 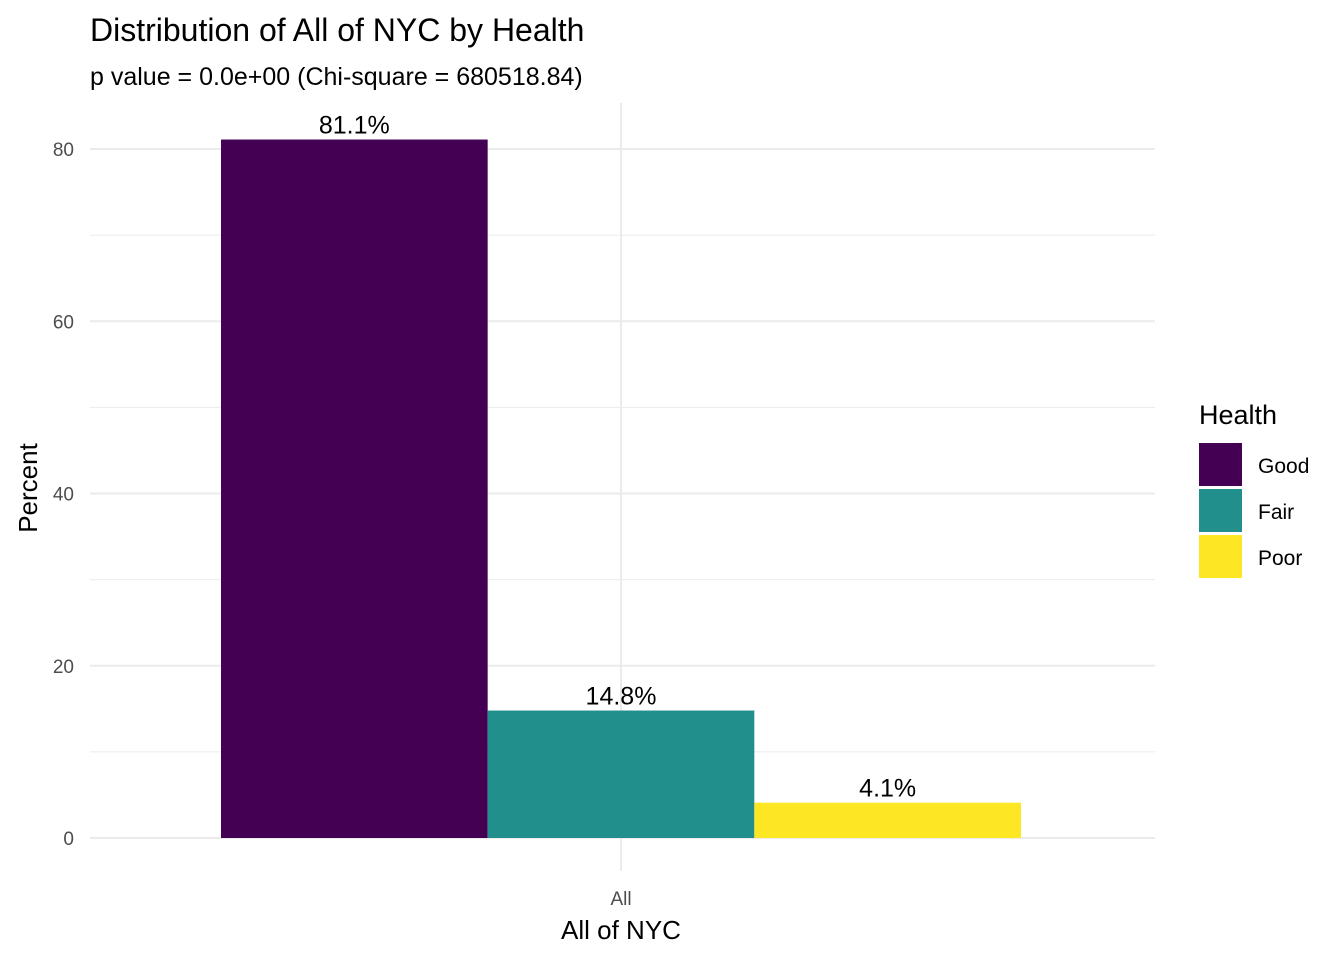 I want to click on y-axis-ticks: 0 20 40 60 80, so click(x=63, y=495).